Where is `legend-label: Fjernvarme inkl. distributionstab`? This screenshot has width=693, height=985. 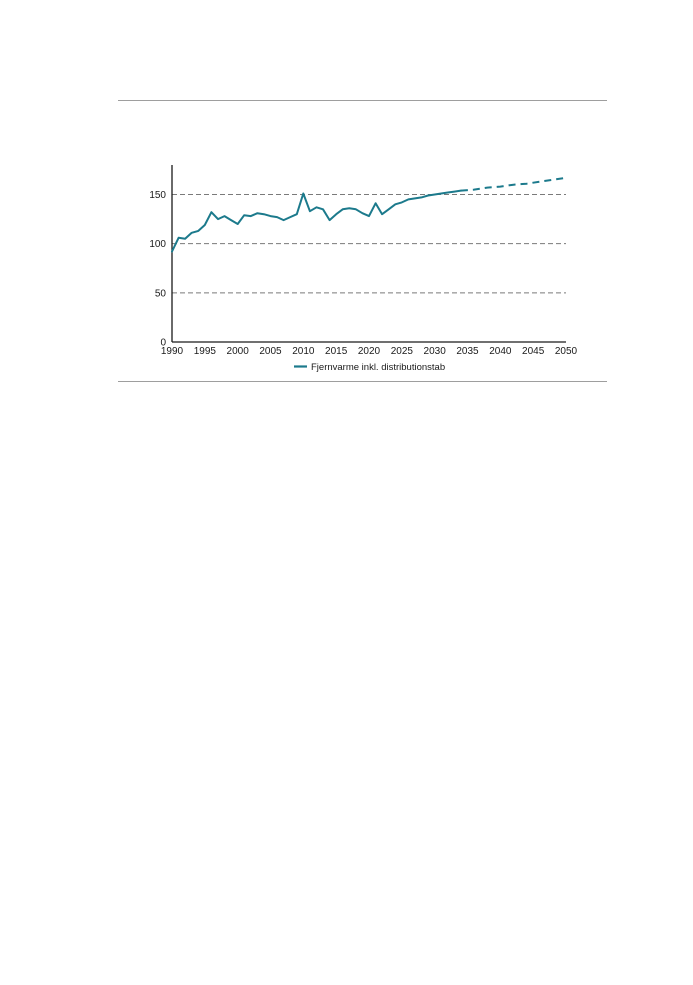
legend-label: Fjernvarme inkl. distributionstab is located at coordinates (378, 367).